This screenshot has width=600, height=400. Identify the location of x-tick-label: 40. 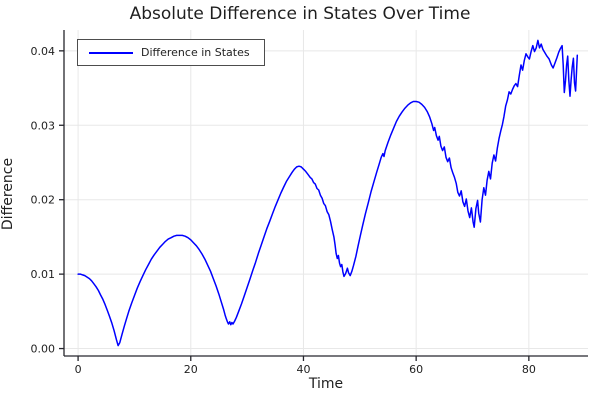
(303, 369).